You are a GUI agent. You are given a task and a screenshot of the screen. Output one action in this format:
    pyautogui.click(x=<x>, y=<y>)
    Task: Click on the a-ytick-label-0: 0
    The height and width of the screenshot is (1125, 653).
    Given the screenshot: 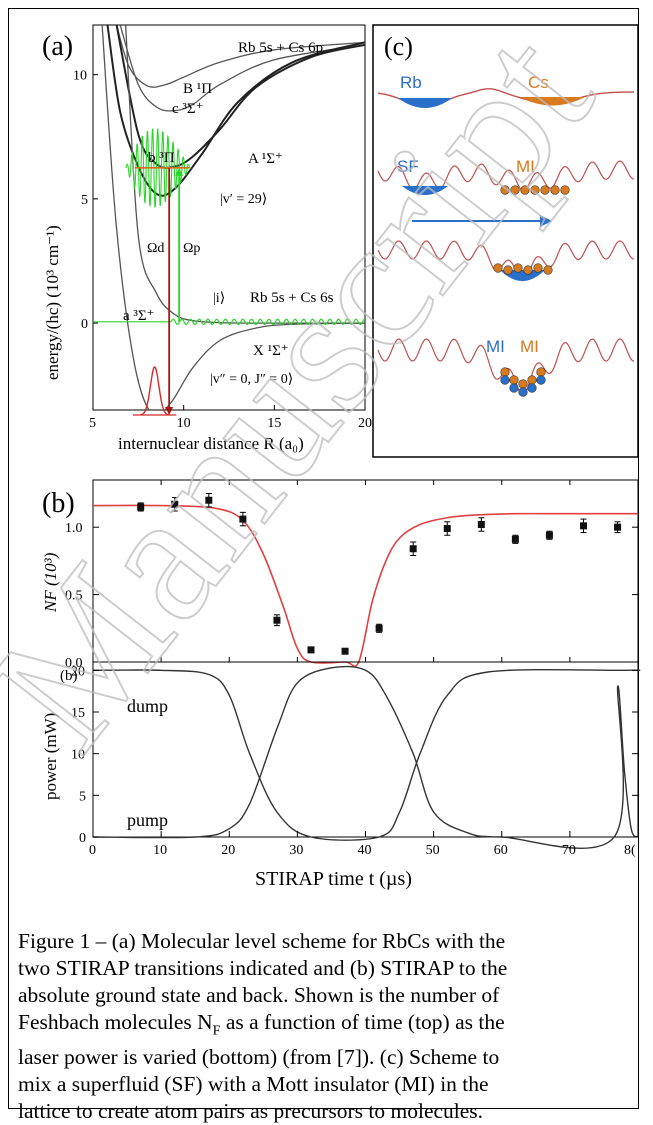 What is the action you would take?
    pyautogui.click(x=84, y=324)
    